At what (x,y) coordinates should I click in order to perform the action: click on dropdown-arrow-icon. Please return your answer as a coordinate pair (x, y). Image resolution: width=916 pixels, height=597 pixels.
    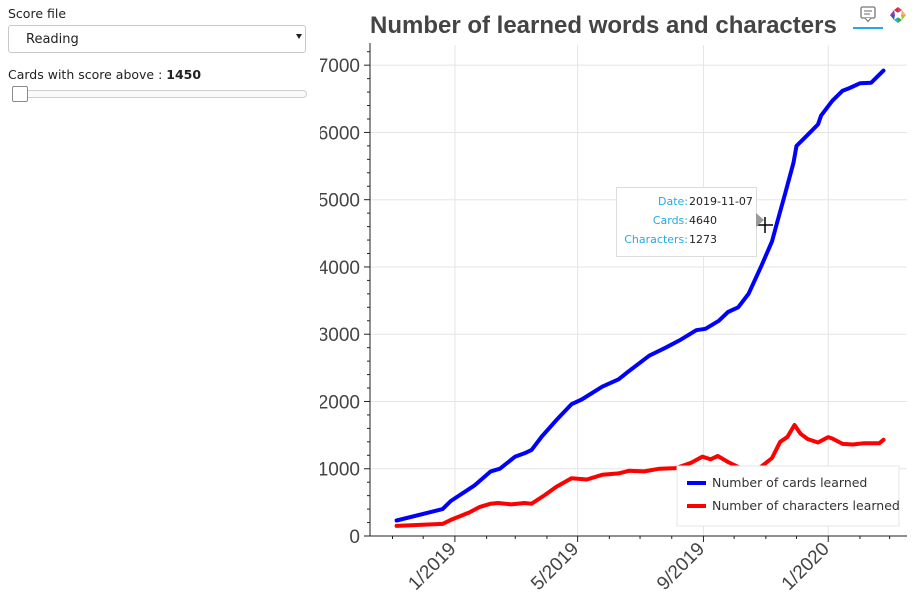
    Looking at the image, I should click on (299, 36).